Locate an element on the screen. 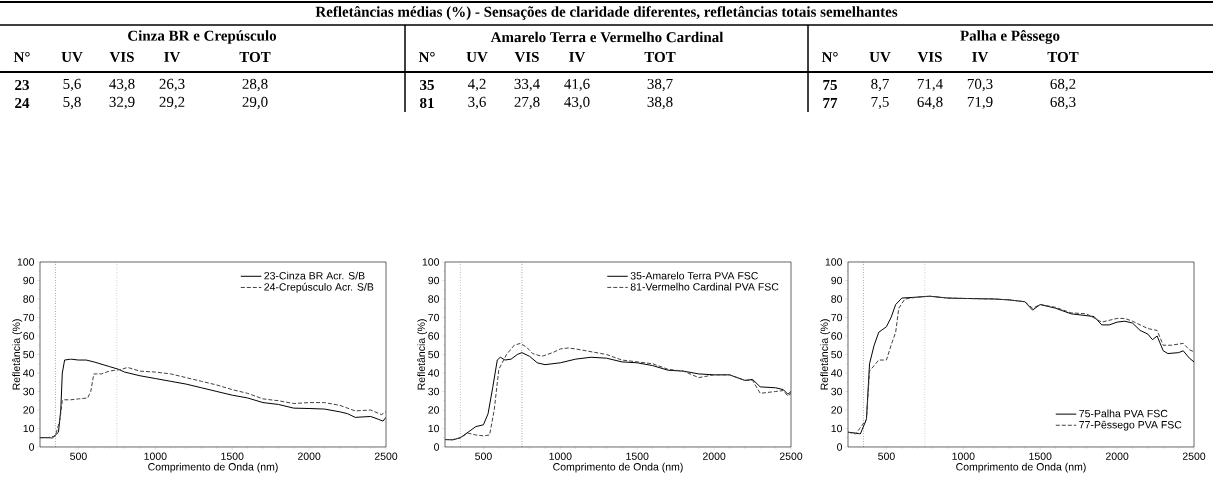  legend-label: 75-Palha PVA FSC is located at coordinates (1123, 413).